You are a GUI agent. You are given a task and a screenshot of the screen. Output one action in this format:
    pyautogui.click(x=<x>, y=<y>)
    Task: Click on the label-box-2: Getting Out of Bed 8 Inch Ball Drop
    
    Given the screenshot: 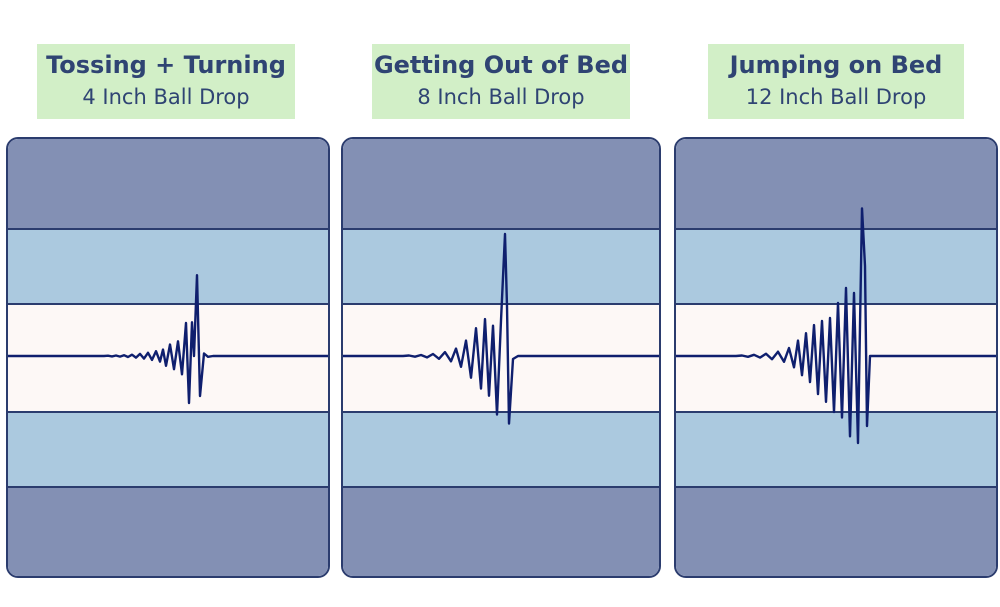 What is the action you would take?
    pyautogui.click(x=501, y=81)
    